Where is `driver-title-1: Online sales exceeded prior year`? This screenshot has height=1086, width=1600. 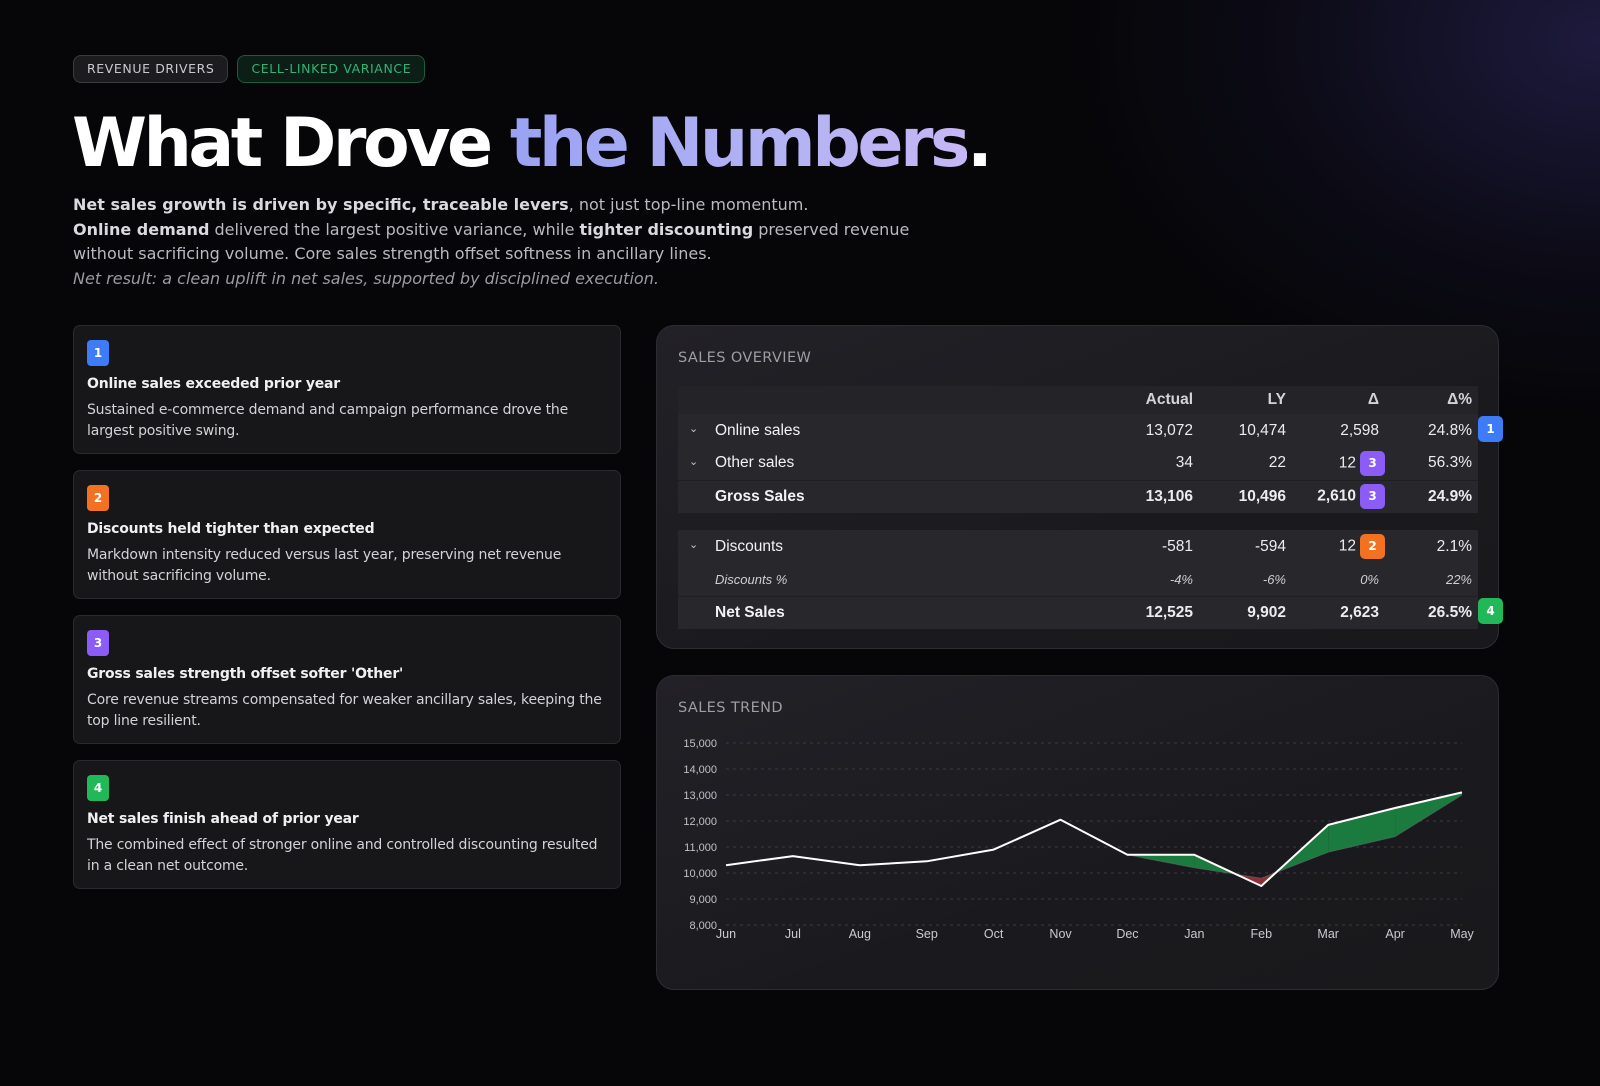 driver-title-1: Online sales exceeded prior year is located at coordinates (214, 384).